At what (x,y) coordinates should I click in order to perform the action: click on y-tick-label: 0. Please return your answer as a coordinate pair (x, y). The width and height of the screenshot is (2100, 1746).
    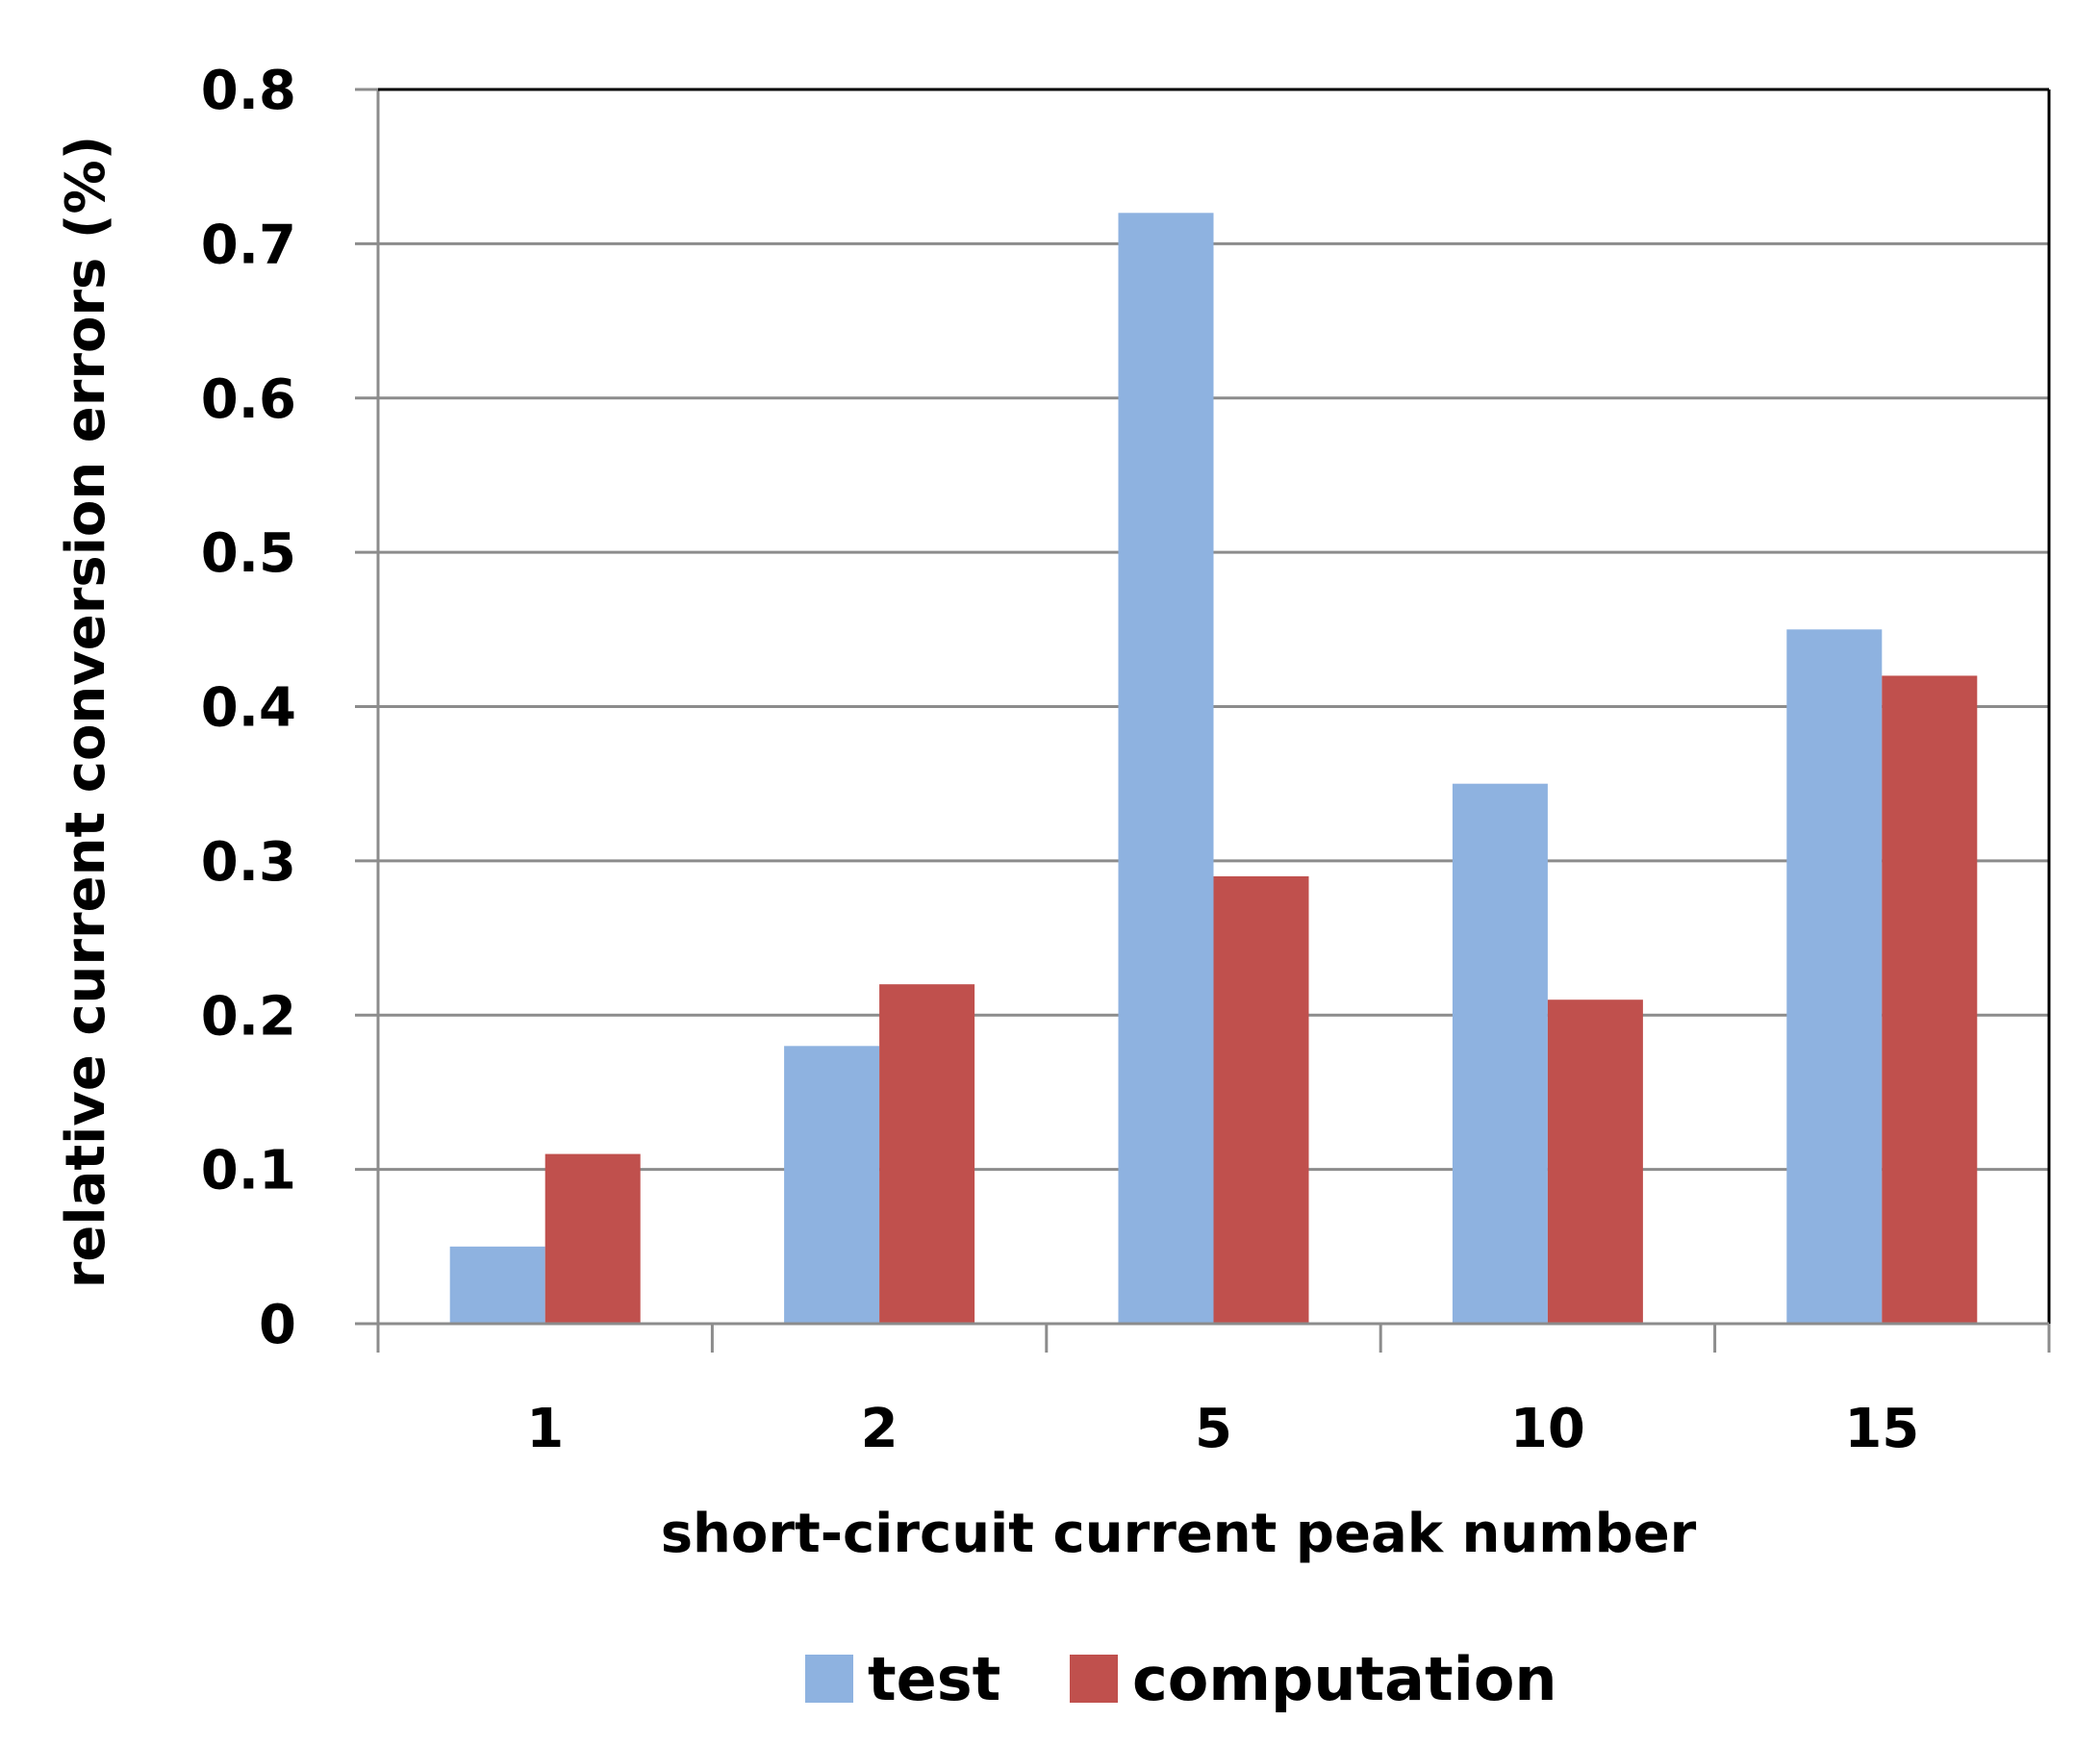
    Looking at the image, I should click on (277, 1325).